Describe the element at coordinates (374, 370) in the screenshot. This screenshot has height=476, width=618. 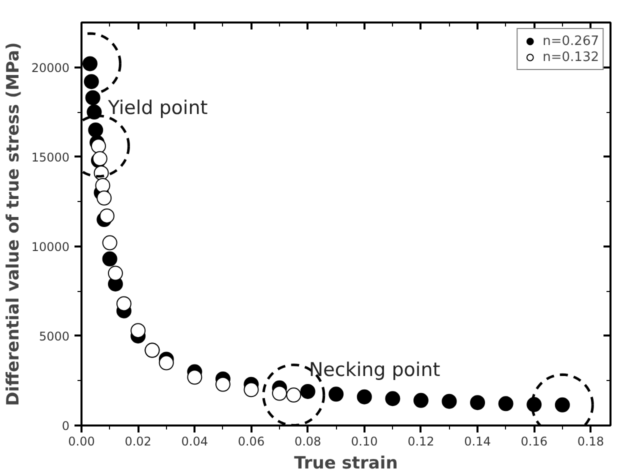
I see `annotation: Necking point` at that location.